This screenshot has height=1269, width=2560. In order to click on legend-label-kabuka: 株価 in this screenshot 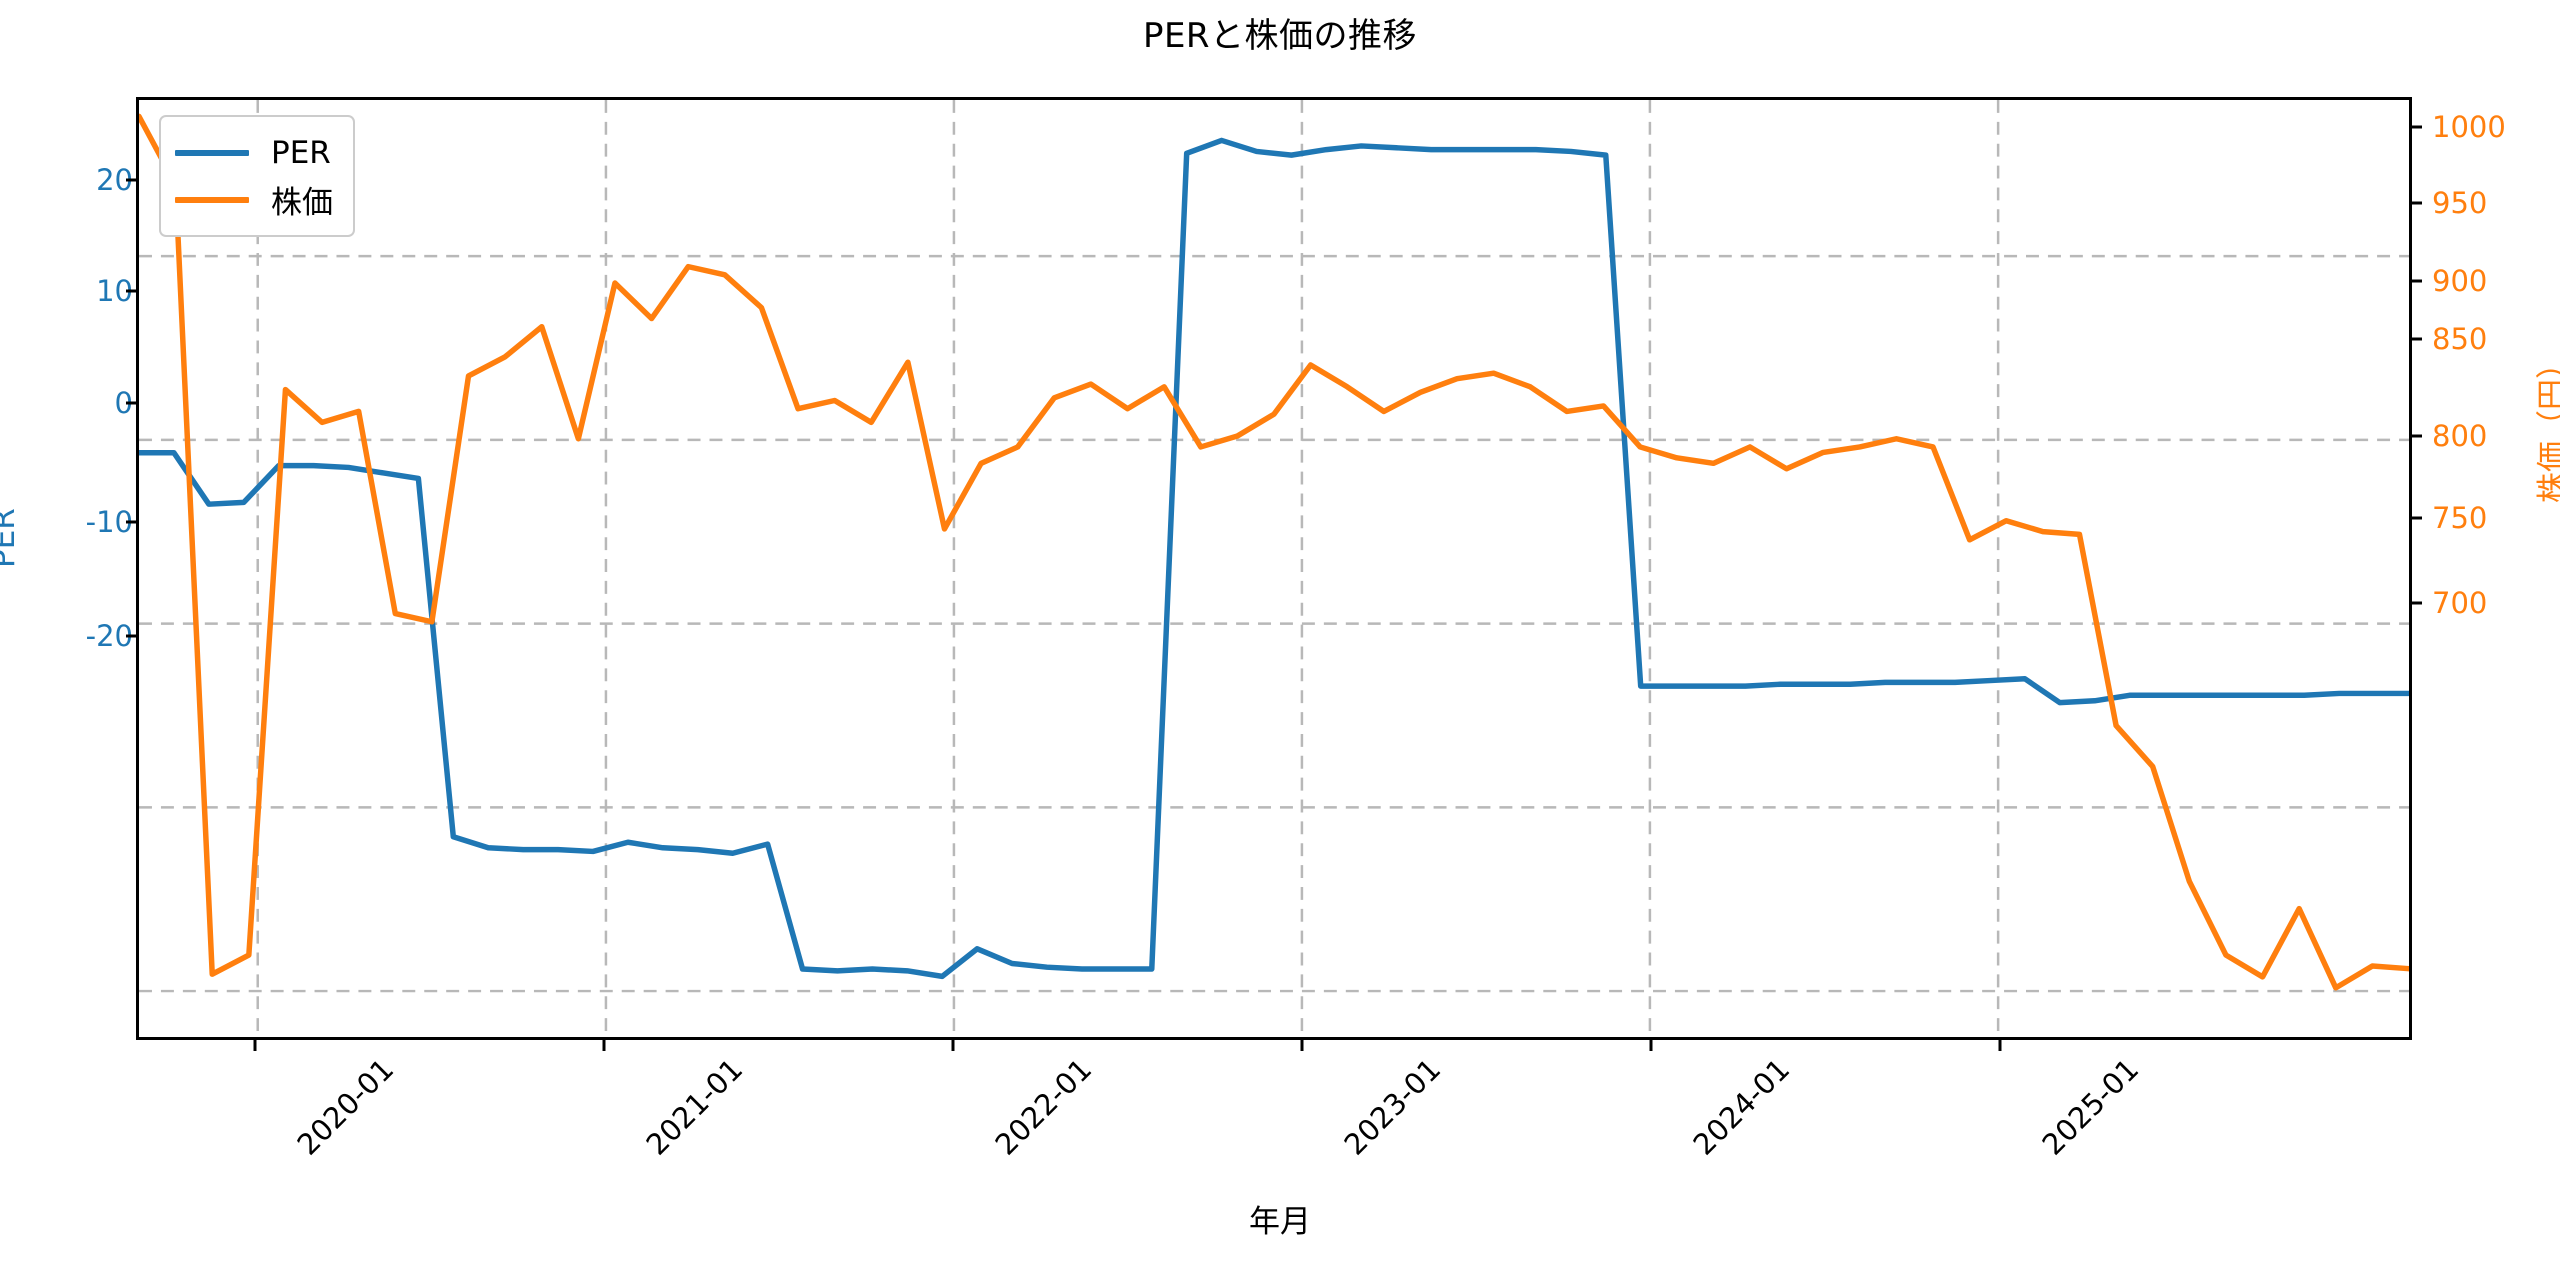, I will do `click(302, 203)`.